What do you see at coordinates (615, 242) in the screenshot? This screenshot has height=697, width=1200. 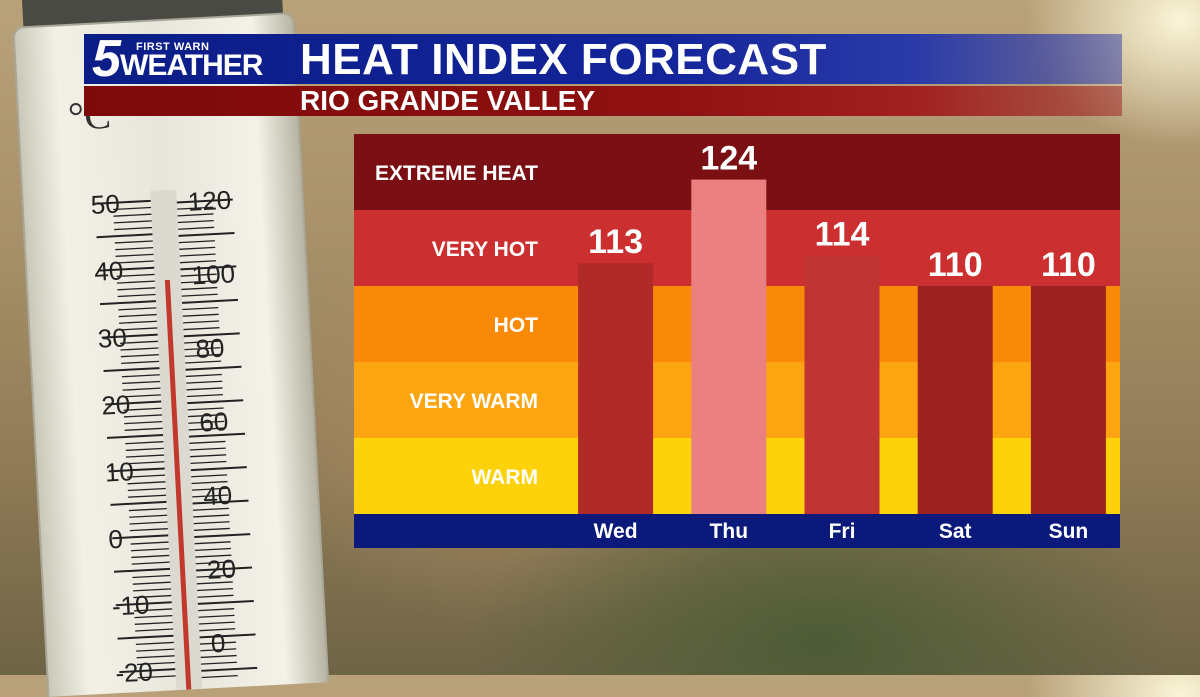 I see `value-label: 113` at bounding box center [615, 242].